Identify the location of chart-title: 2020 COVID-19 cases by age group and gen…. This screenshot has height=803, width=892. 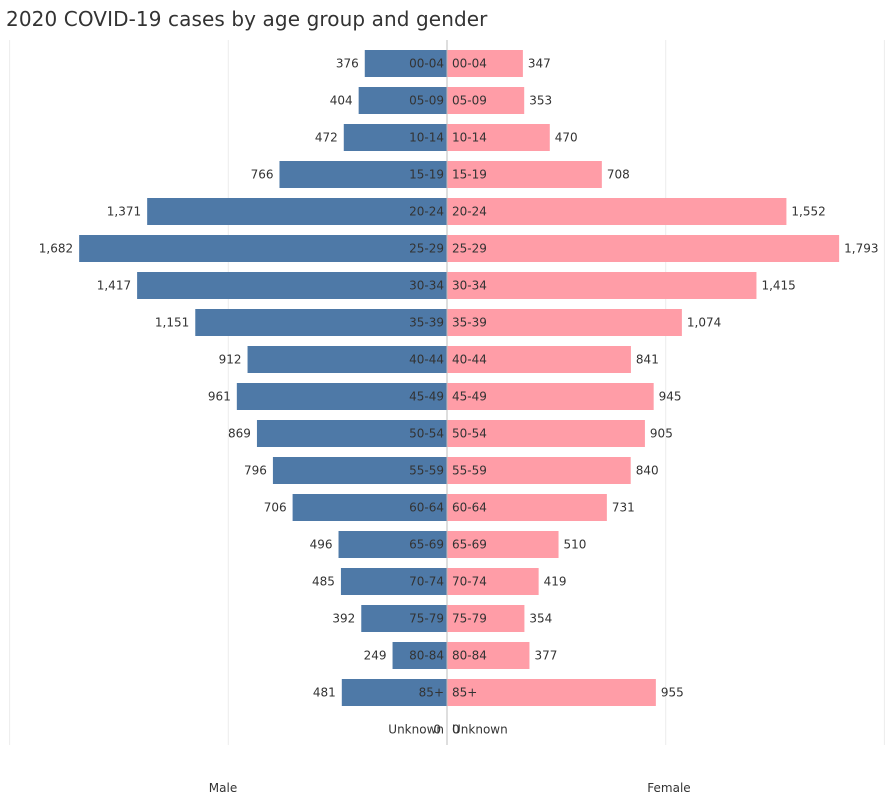
(247, 19).